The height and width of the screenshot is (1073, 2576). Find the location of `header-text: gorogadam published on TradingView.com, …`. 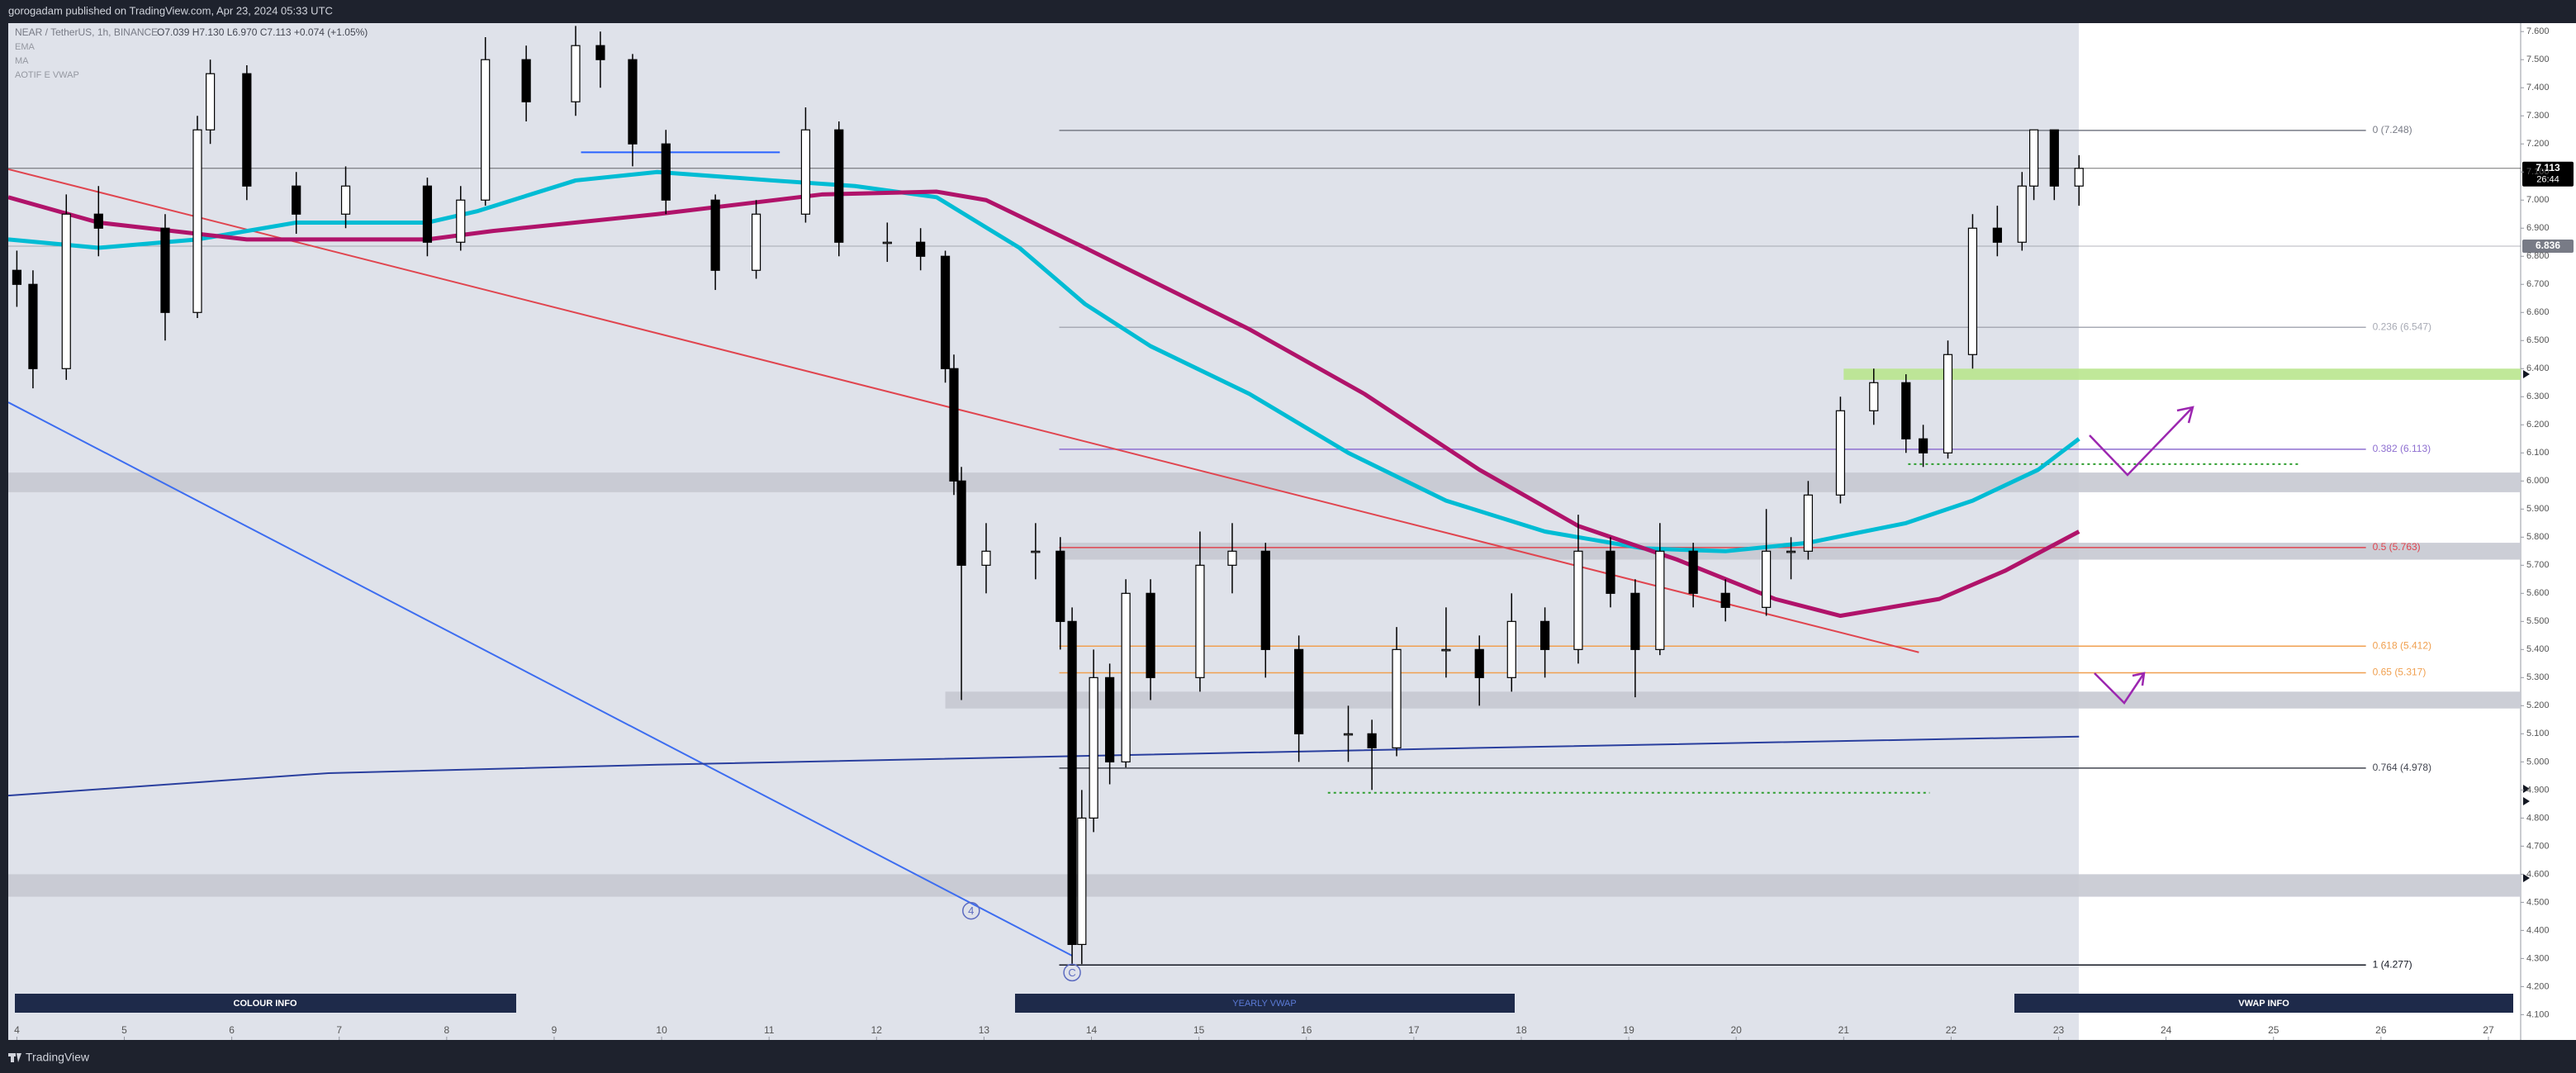

header-text: gorogadam published on TradingView.com, … is located at coordinates (170, 11).